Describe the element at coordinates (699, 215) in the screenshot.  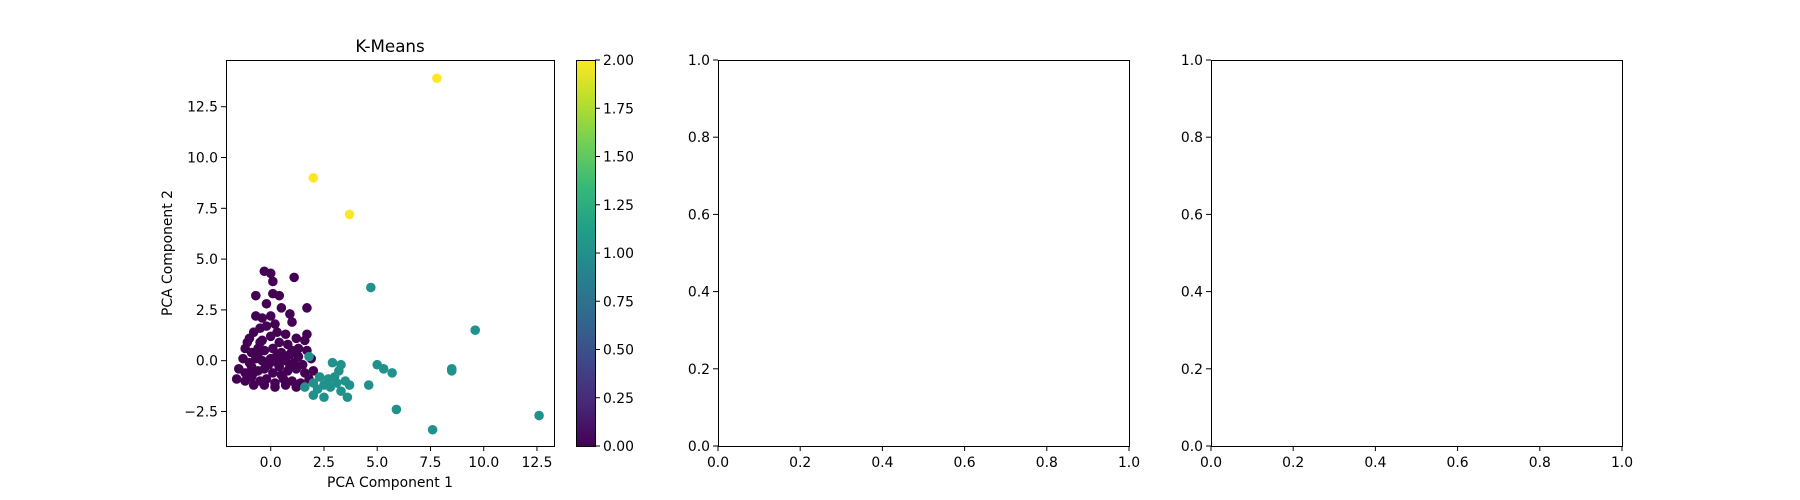
I see `panel-2-y-tick-label: 0.6` at that location.